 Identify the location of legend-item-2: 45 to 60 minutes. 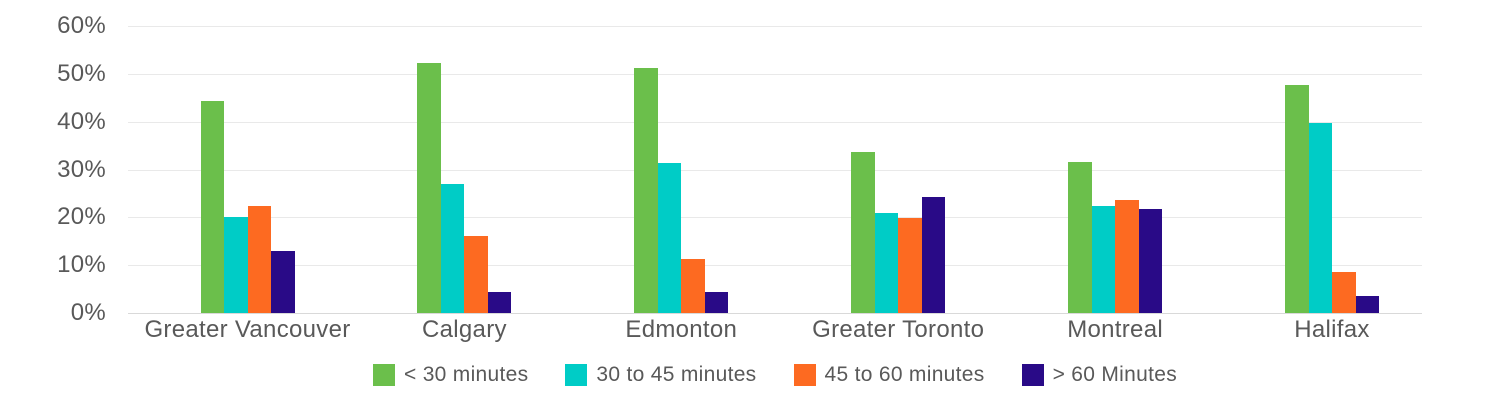
(889, 374).